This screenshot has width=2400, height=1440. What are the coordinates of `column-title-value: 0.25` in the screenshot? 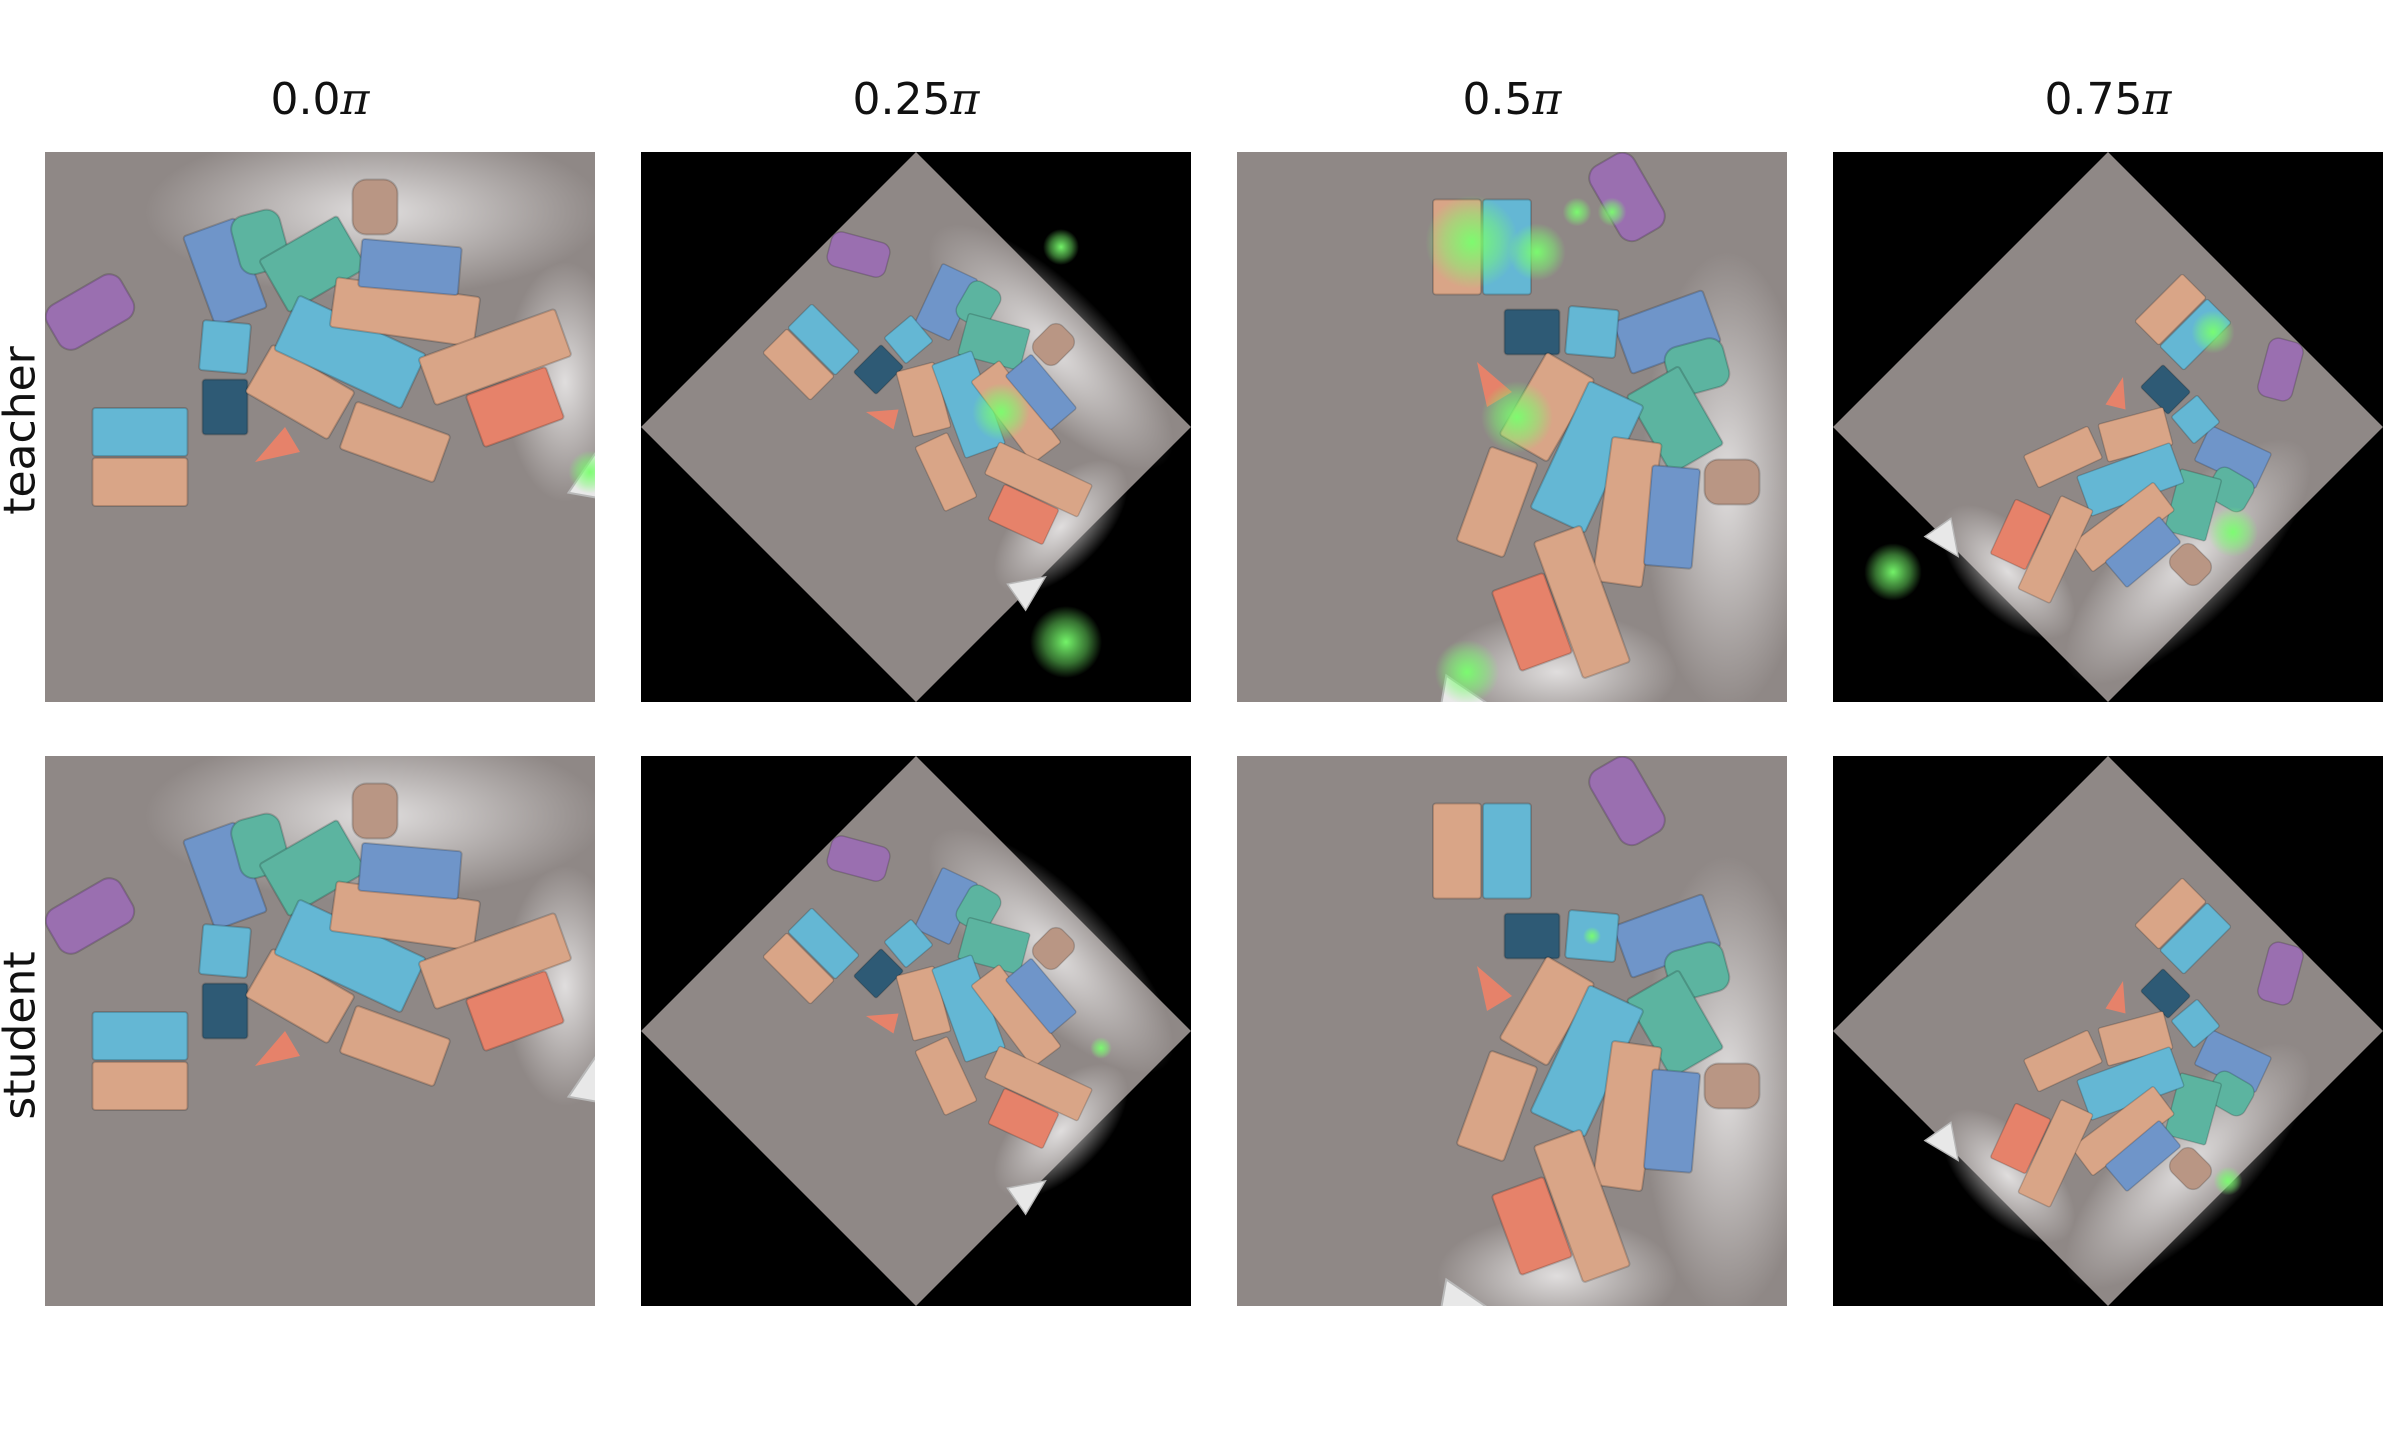 It's located at (901, 99).